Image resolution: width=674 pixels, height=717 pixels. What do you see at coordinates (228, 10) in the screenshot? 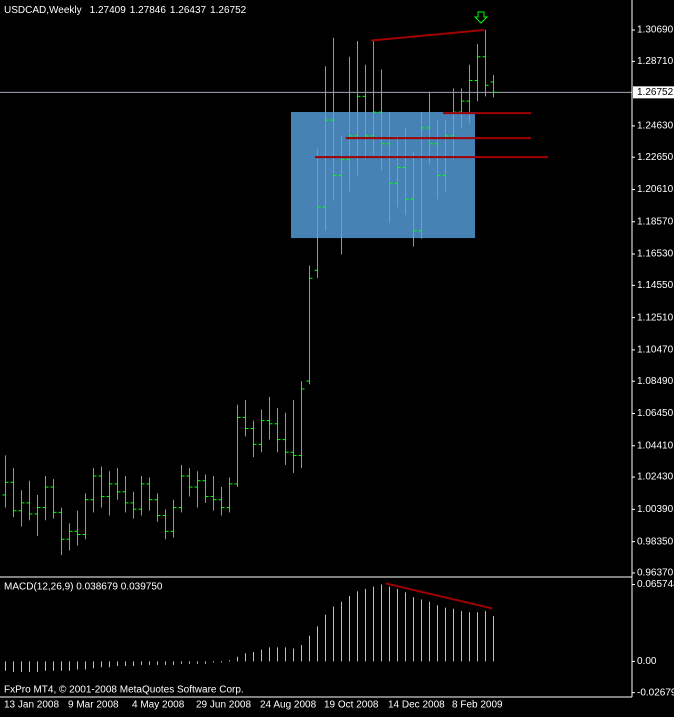
I see `close-value: 1.26752` at bounding box center [228, 10].